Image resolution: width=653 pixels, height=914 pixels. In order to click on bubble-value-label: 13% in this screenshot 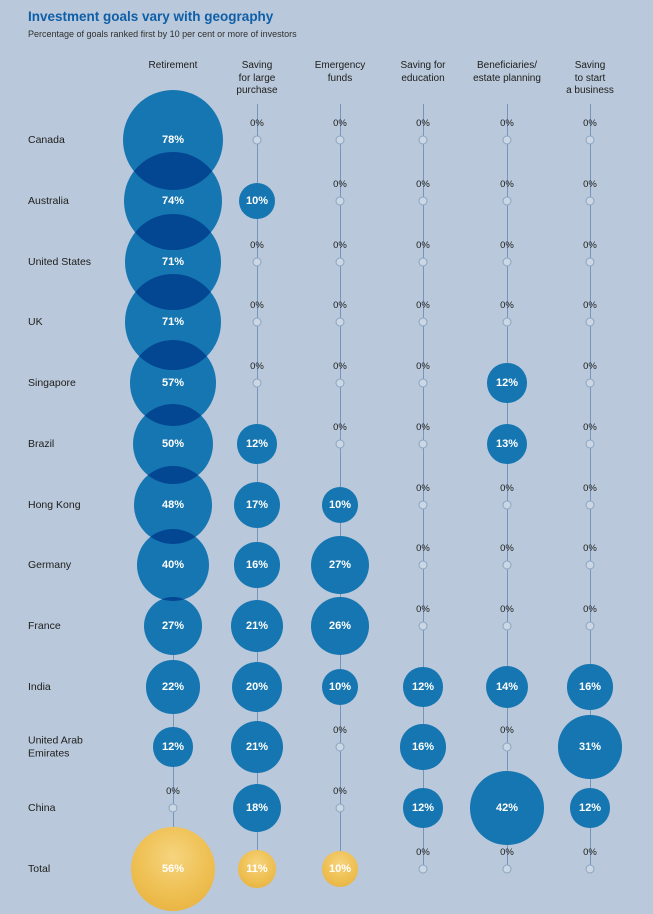, I will do `click(507, 444)`.